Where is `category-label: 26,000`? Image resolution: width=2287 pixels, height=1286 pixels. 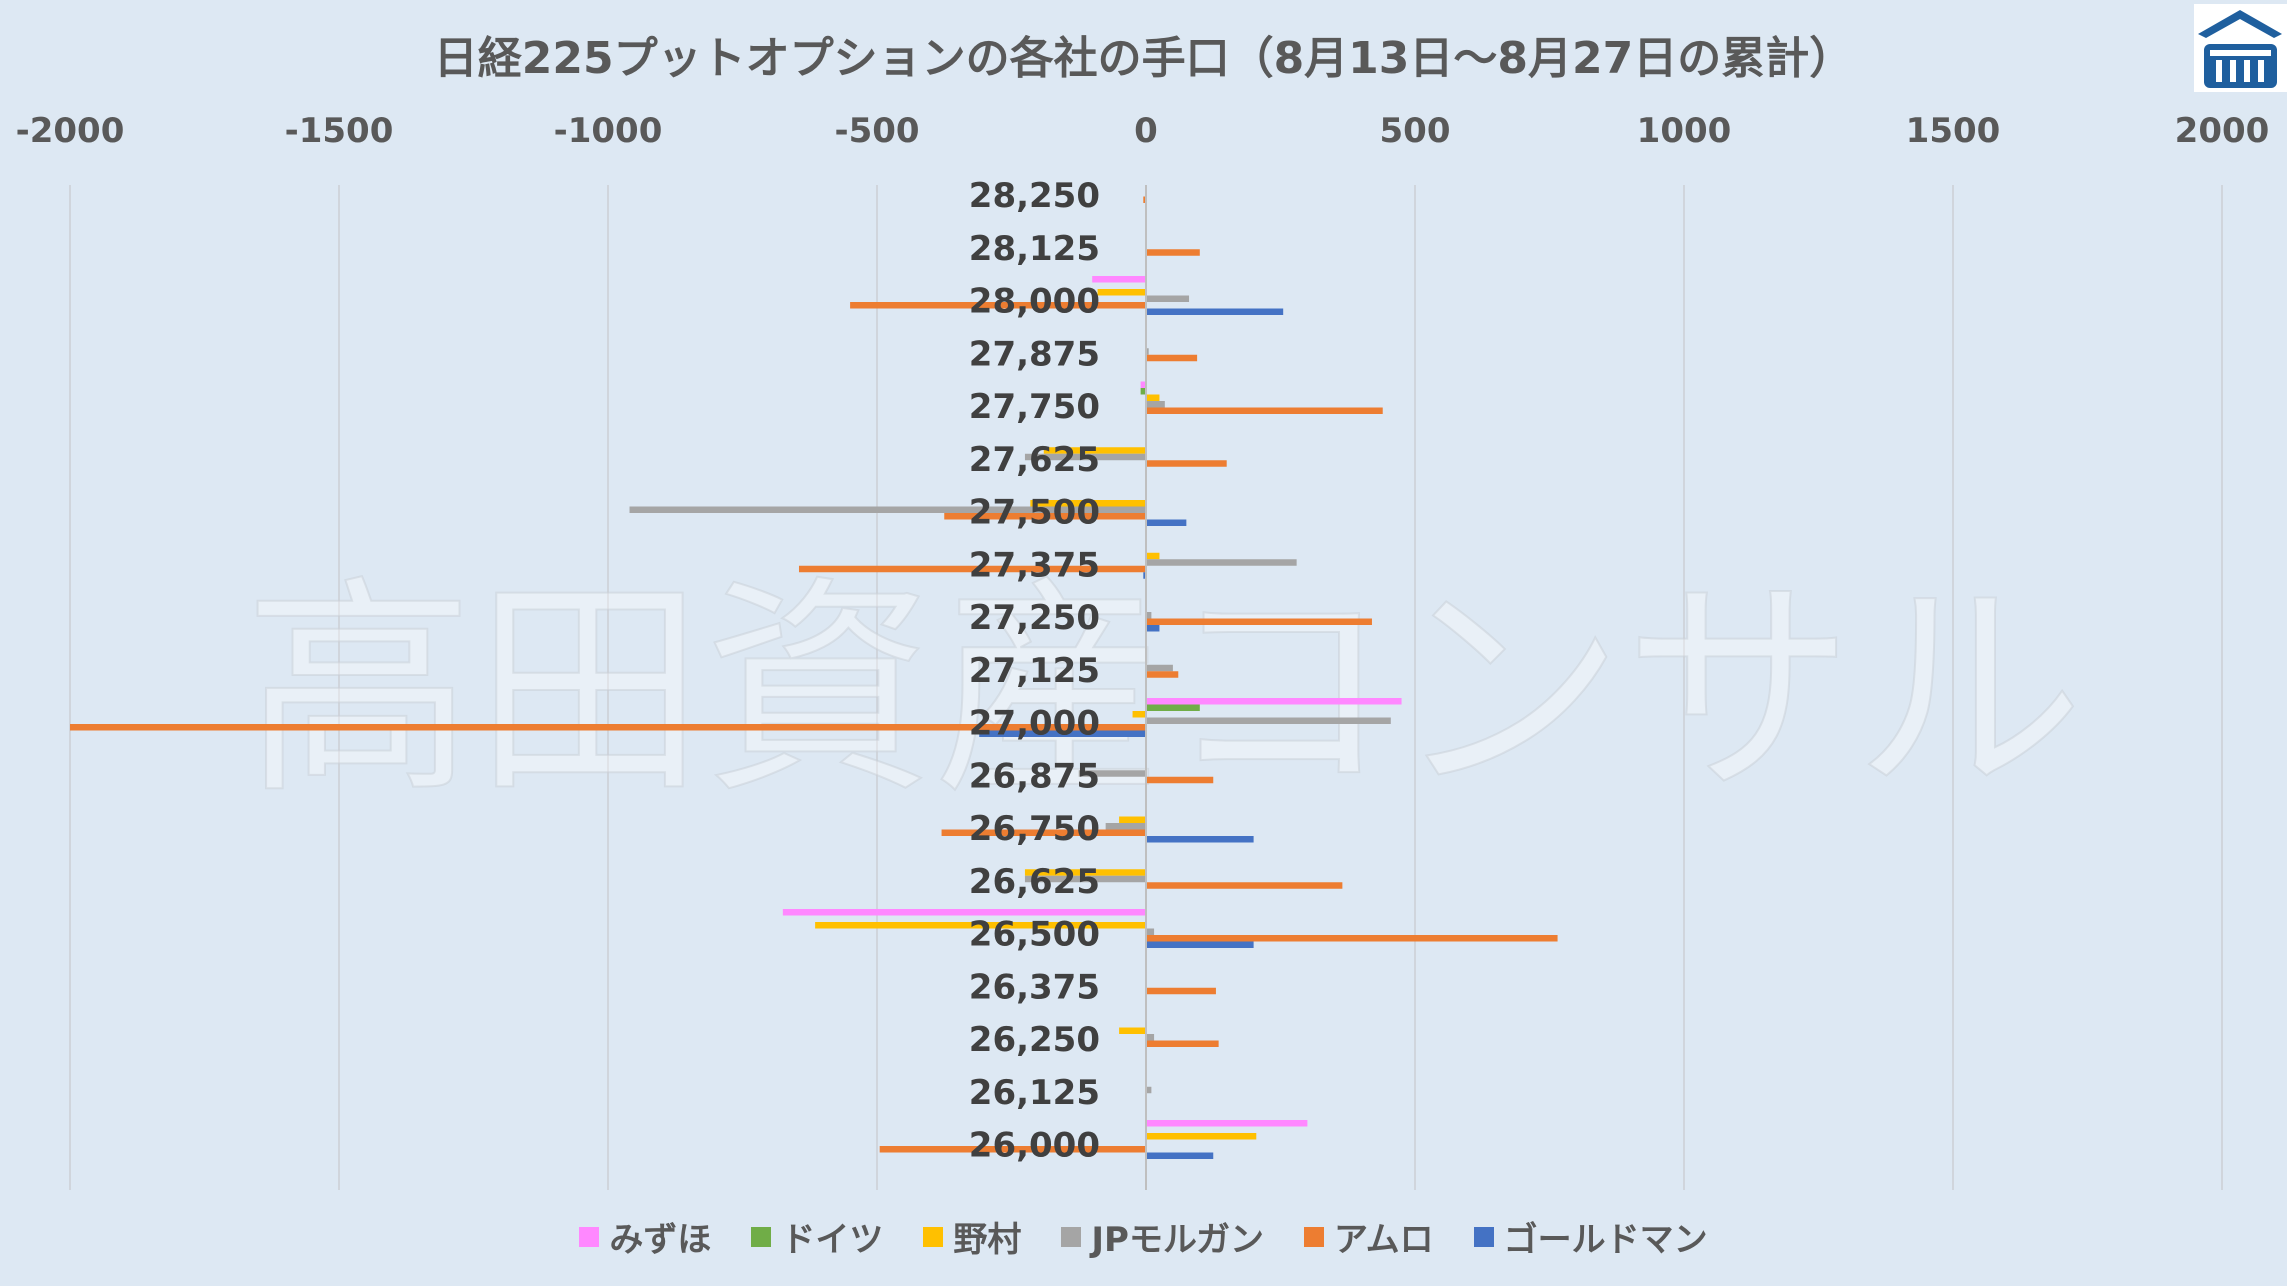
category-label: 26,000 is located at coordinates (1034, 1146).